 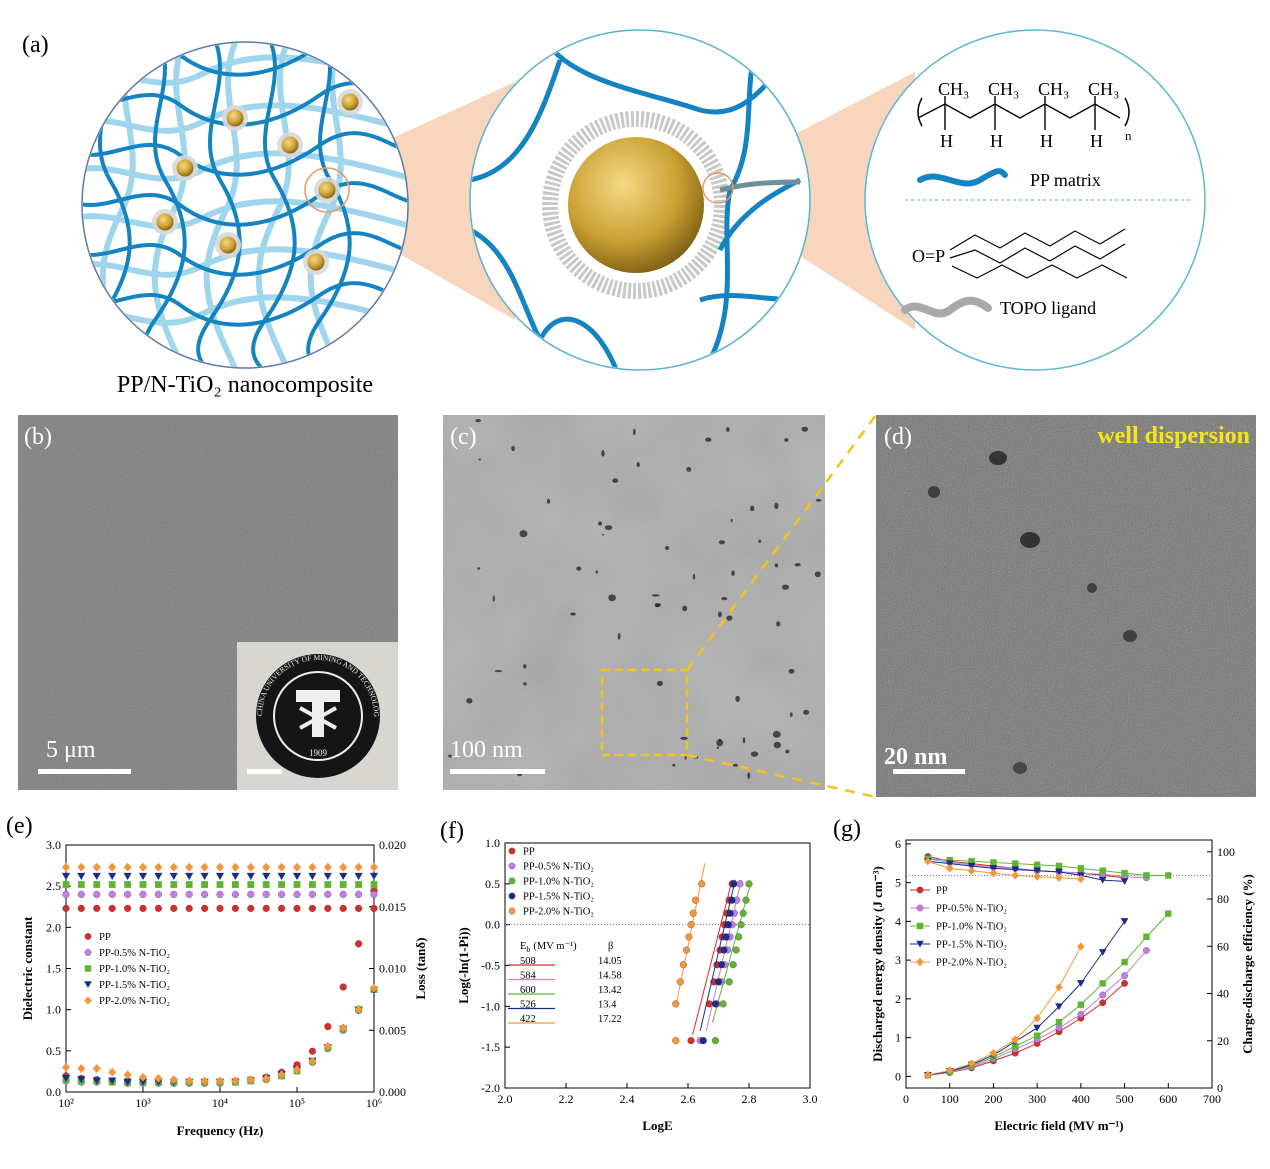 What do you see at coordinates (528, 976) in the screenshot?
I see `table-eb: 584` at bounding box center [528, 976].